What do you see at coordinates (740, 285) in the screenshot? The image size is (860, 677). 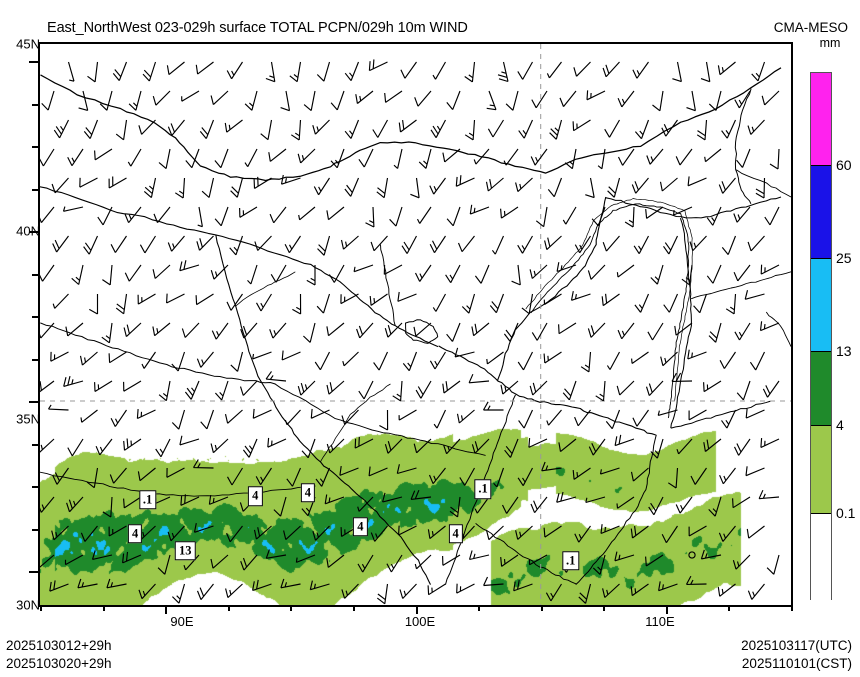 I see `province-border-r` at bounding box center [740, 285].